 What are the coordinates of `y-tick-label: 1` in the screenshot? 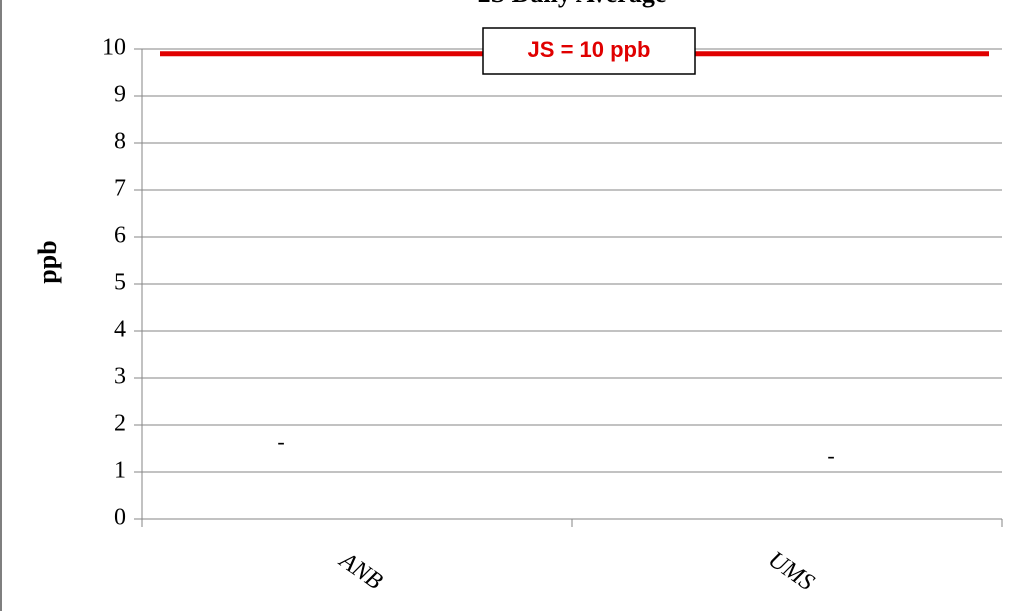 It's located at (120, 471).